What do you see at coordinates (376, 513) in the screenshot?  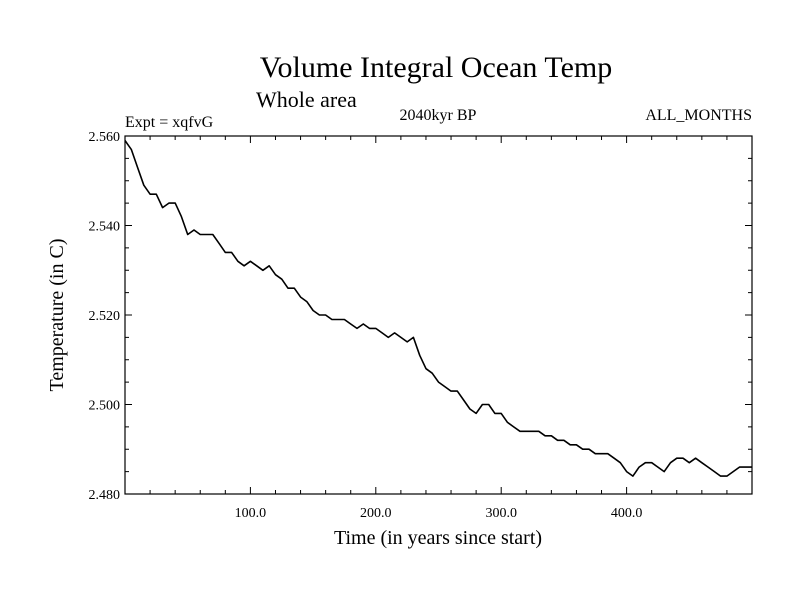 I see `x-tick-label: 200.0` at bounding box center [376, 513].